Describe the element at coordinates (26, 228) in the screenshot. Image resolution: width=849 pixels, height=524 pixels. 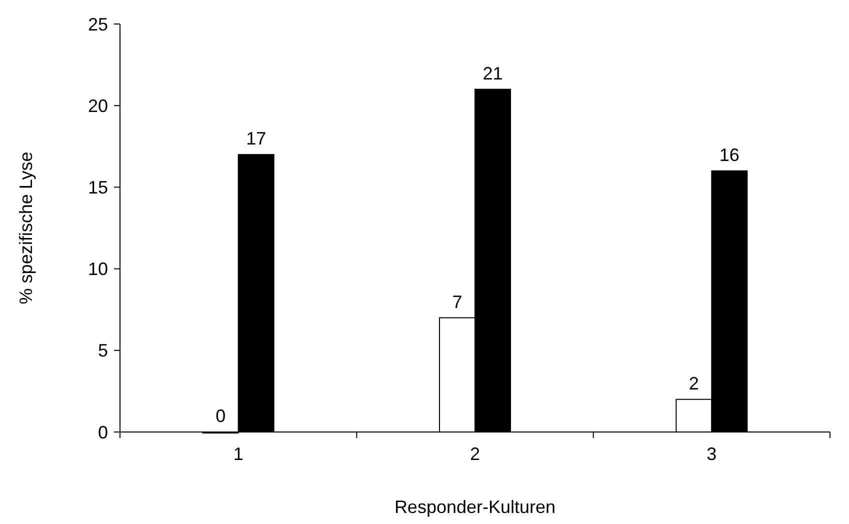
I see `y-axis-title: % spezifische Lyse` at that location.